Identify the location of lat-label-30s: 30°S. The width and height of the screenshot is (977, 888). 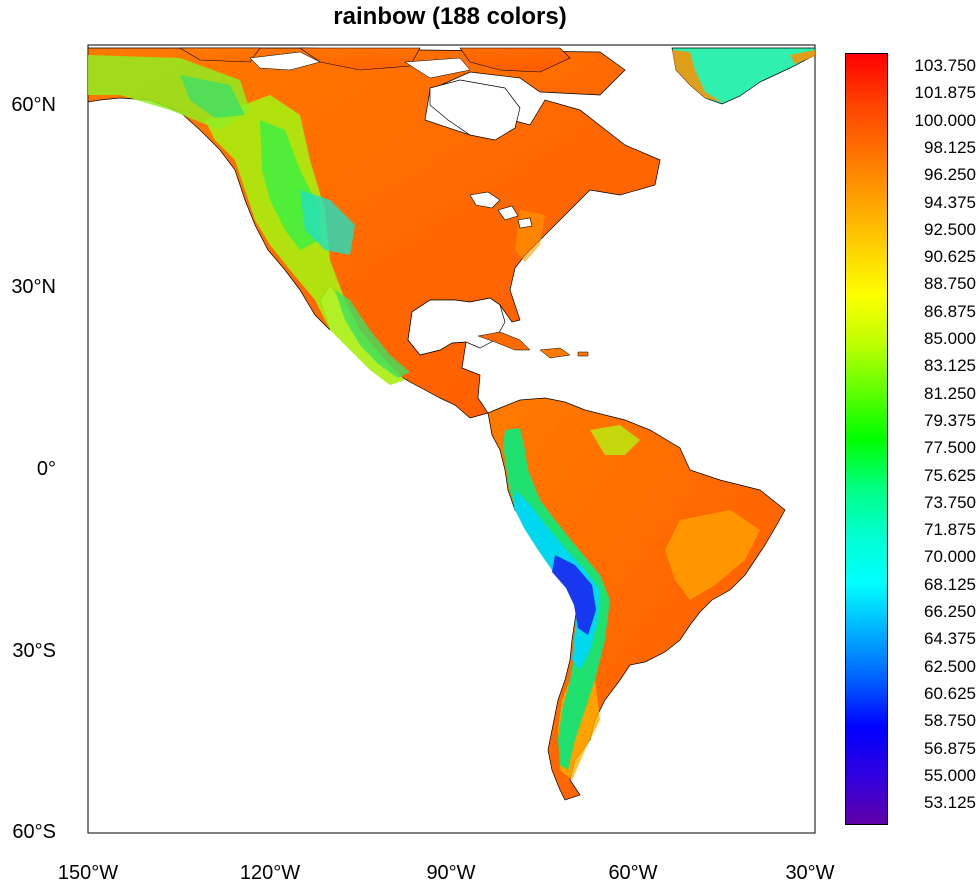
(34, 651).